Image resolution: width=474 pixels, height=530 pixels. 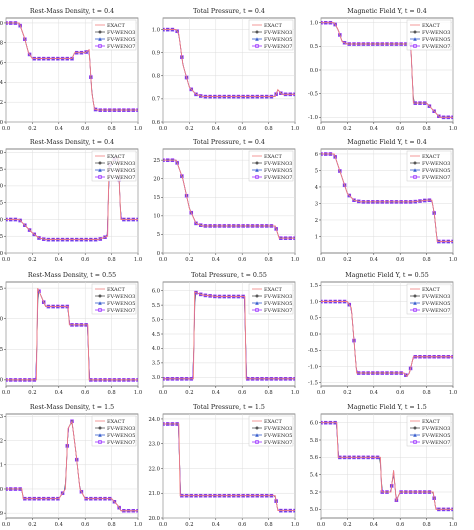 What do you see at coordinates (156, 100) in the screenshot?
I see `y-tick-label: 0.7` at bounding box center [156, 100].